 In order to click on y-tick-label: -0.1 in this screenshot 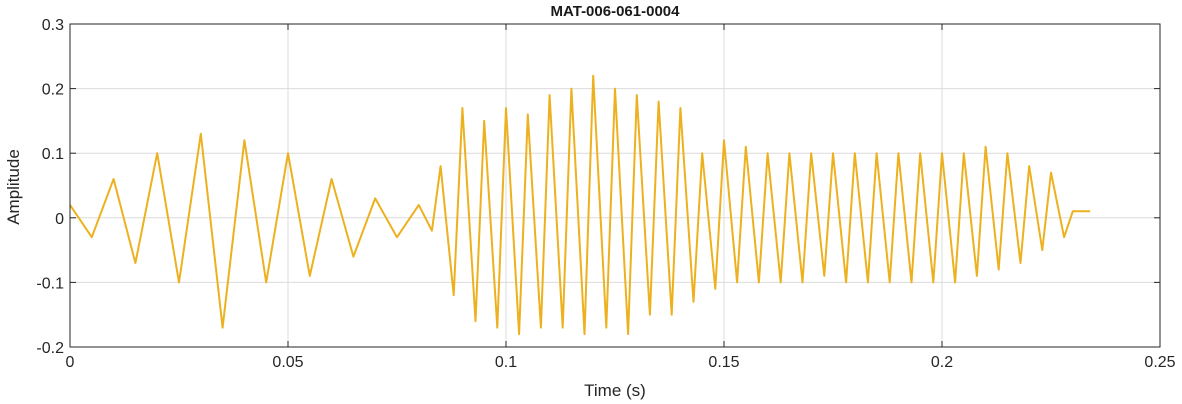, I will do `click(50, 283)`.